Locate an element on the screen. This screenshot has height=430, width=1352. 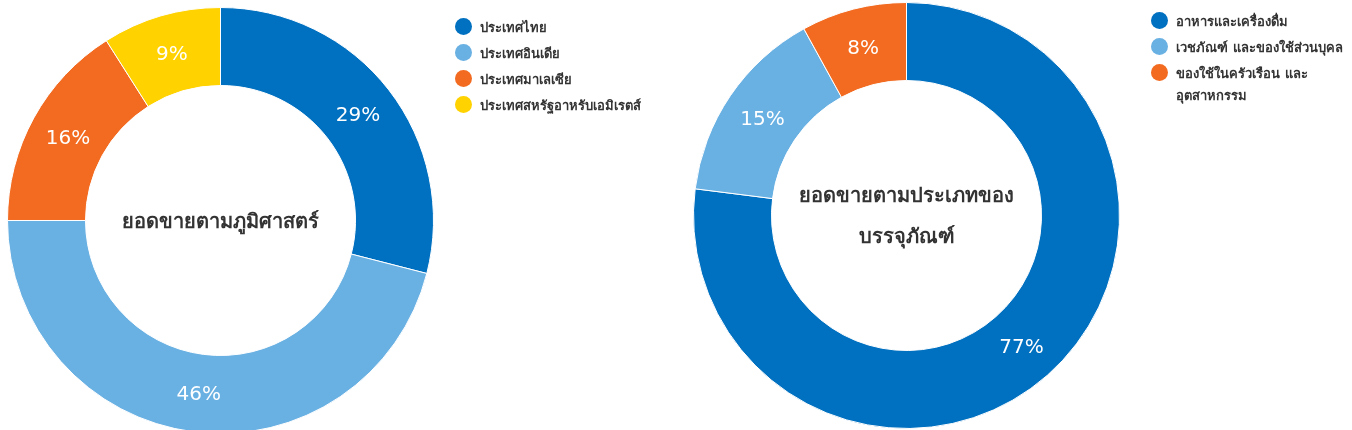
data-label: 46% is located at coordinates (198, 393).